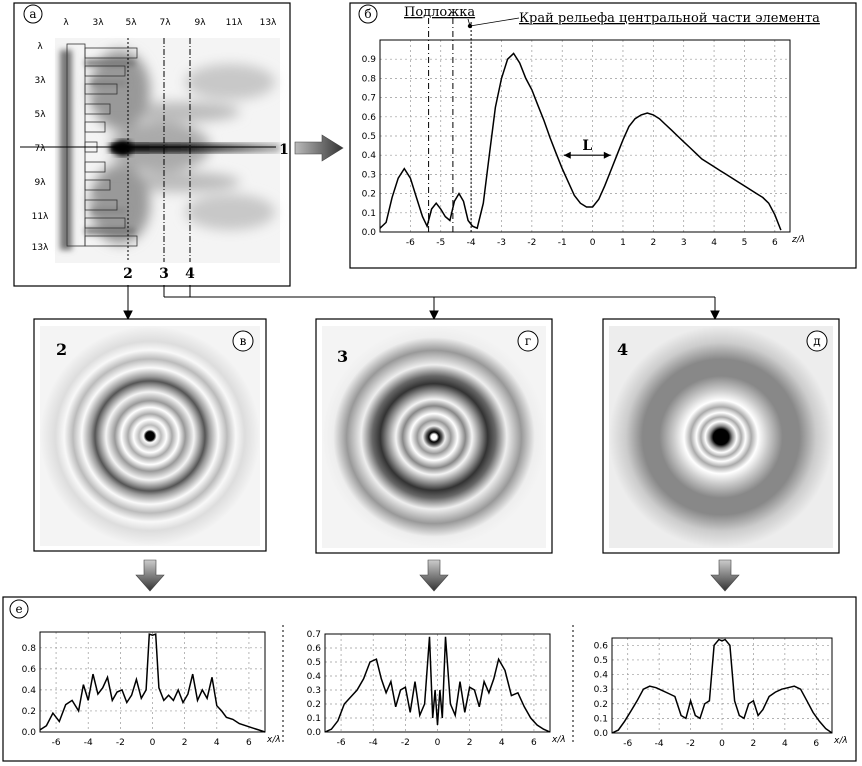  Describe the element at coordinates (434, 436) in the screenshot. I see `panel-d: 3 г` at that location.